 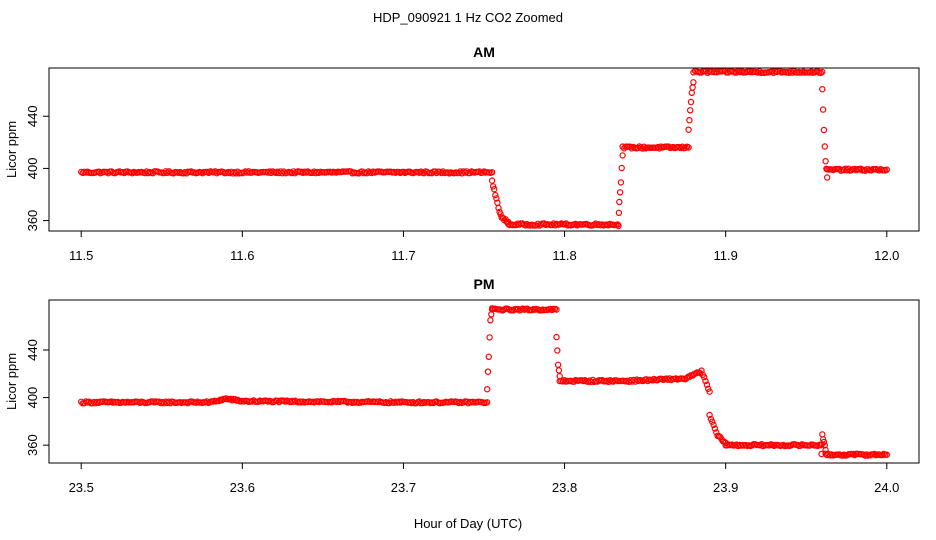 I want to click on x-tick-label: 11.9, so click(x=725, y=255).